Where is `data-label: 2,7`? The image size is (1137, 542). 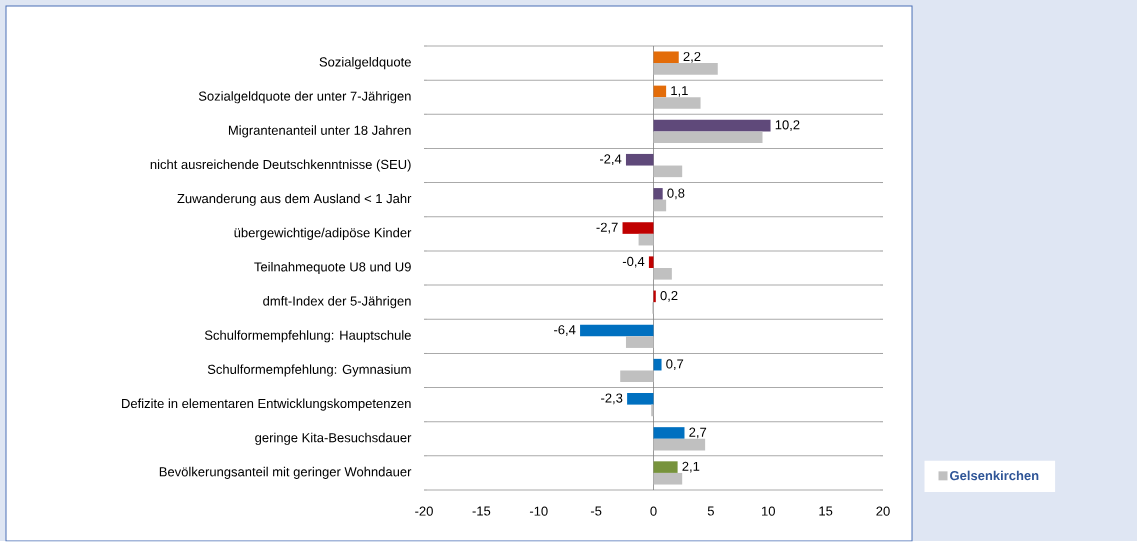
data-label: 2,7 is located at coordinates (698, 433).